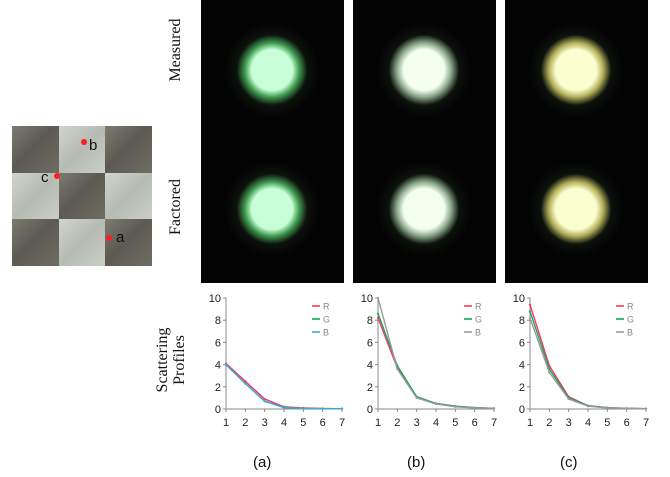 The image size is (670, 477). What do you see at coordinates (370, 343) in the screenshot?
I see `chart-1-y-tick-label: 6` at bounding box center [370, 343].